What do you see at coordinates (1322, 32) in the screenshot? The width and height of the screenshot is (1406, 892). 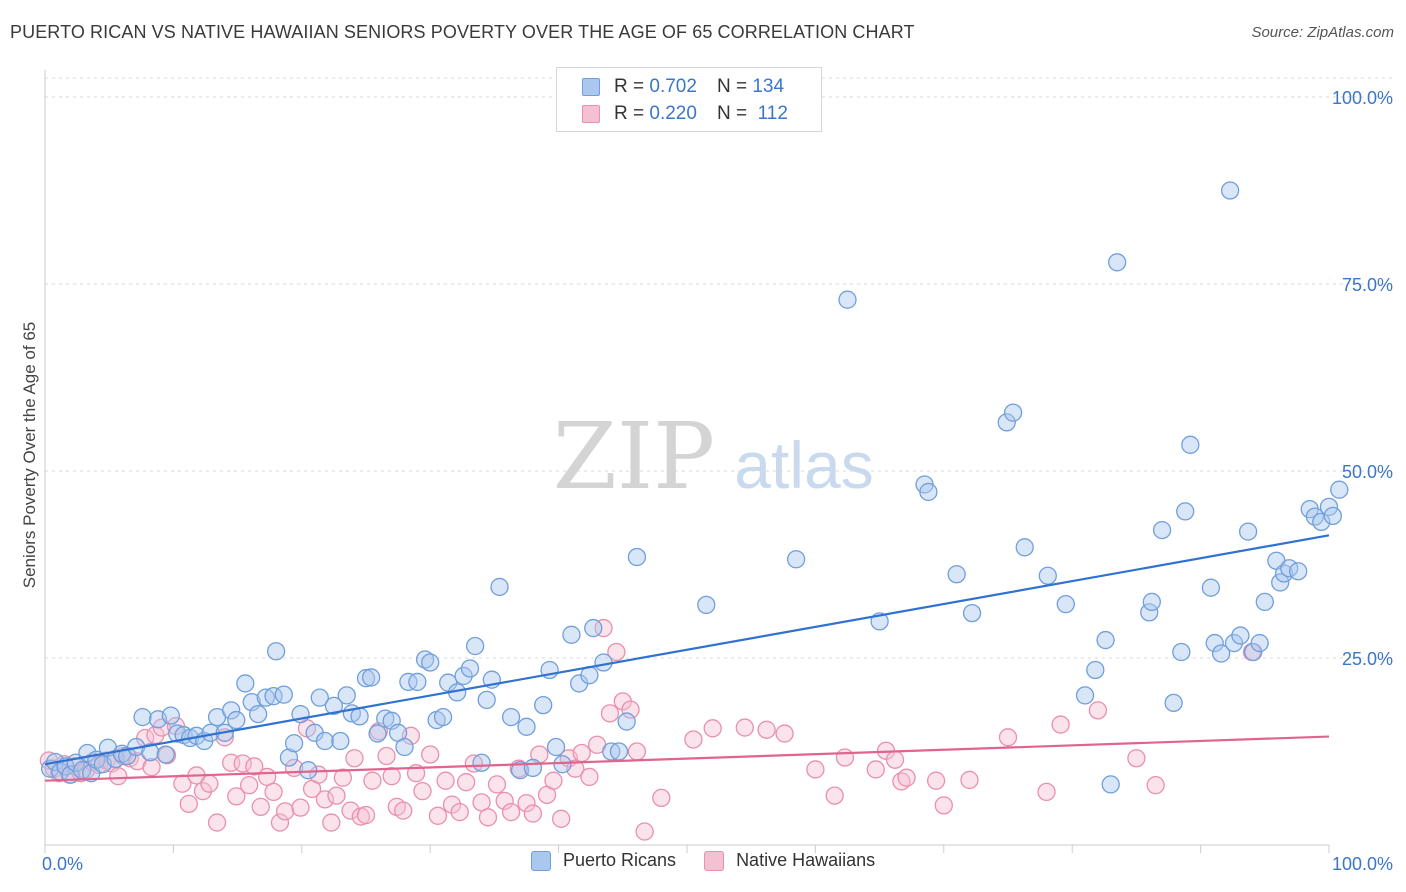 I see `source-label: Source: ZipAtlas.com` at bounding box center [1322, 32].